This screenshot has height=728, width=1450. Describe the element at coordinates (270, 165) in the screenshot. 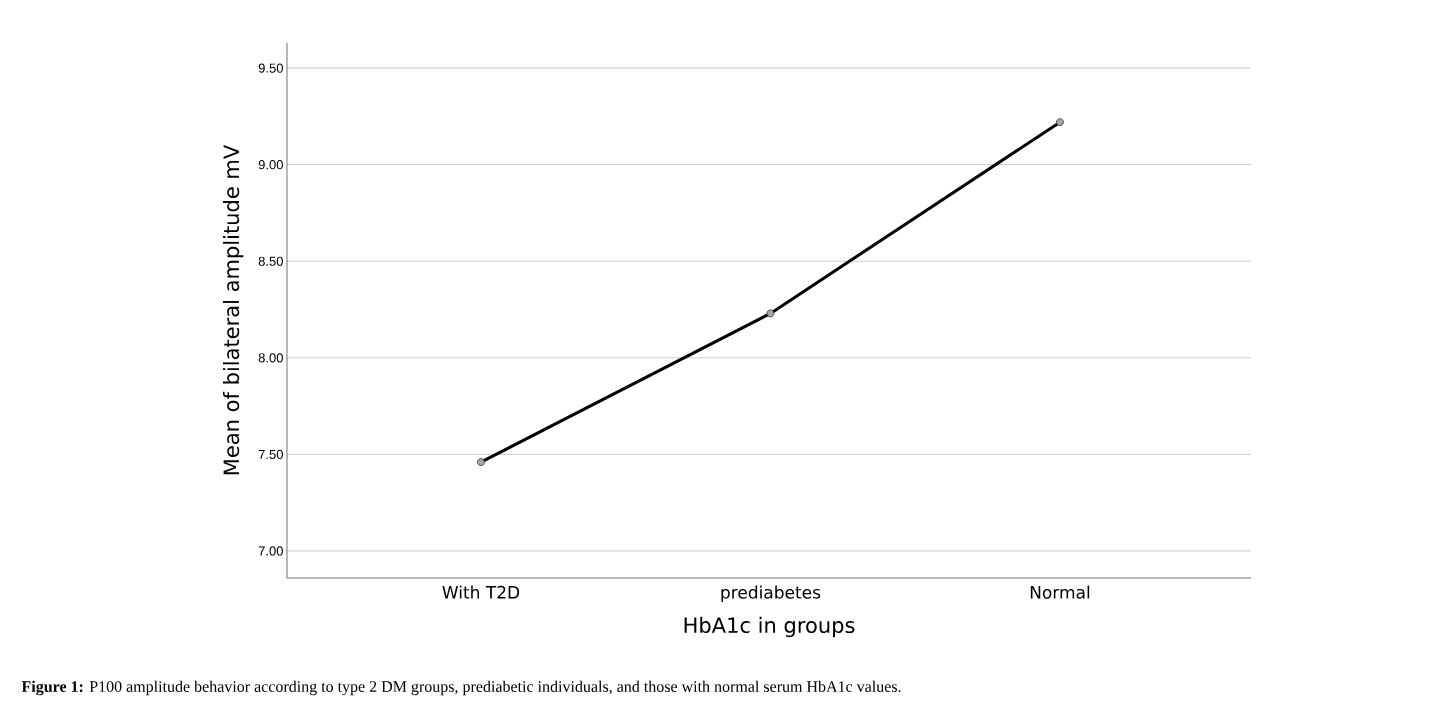

I see `y-tick-label: 9.00` at that location.